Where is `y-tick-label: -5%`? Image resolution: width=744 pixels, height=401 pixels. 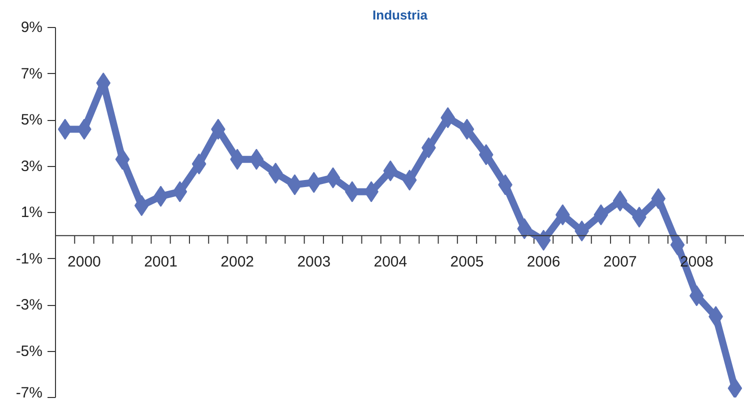 y-tick-label: -5% is located at coordinates (29, 351).